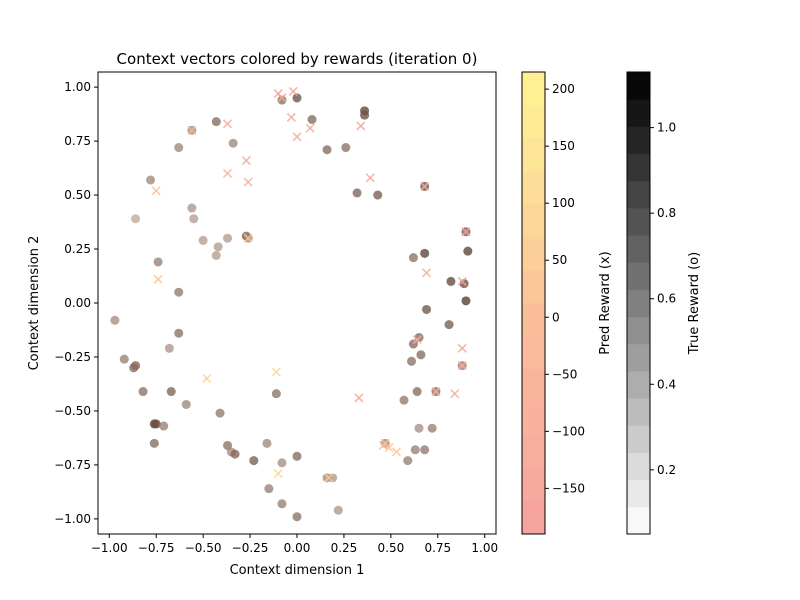 The width and height of the screenshot is (800, 600). I want to click on y-tick-label: 0.75, so click(77, 141).